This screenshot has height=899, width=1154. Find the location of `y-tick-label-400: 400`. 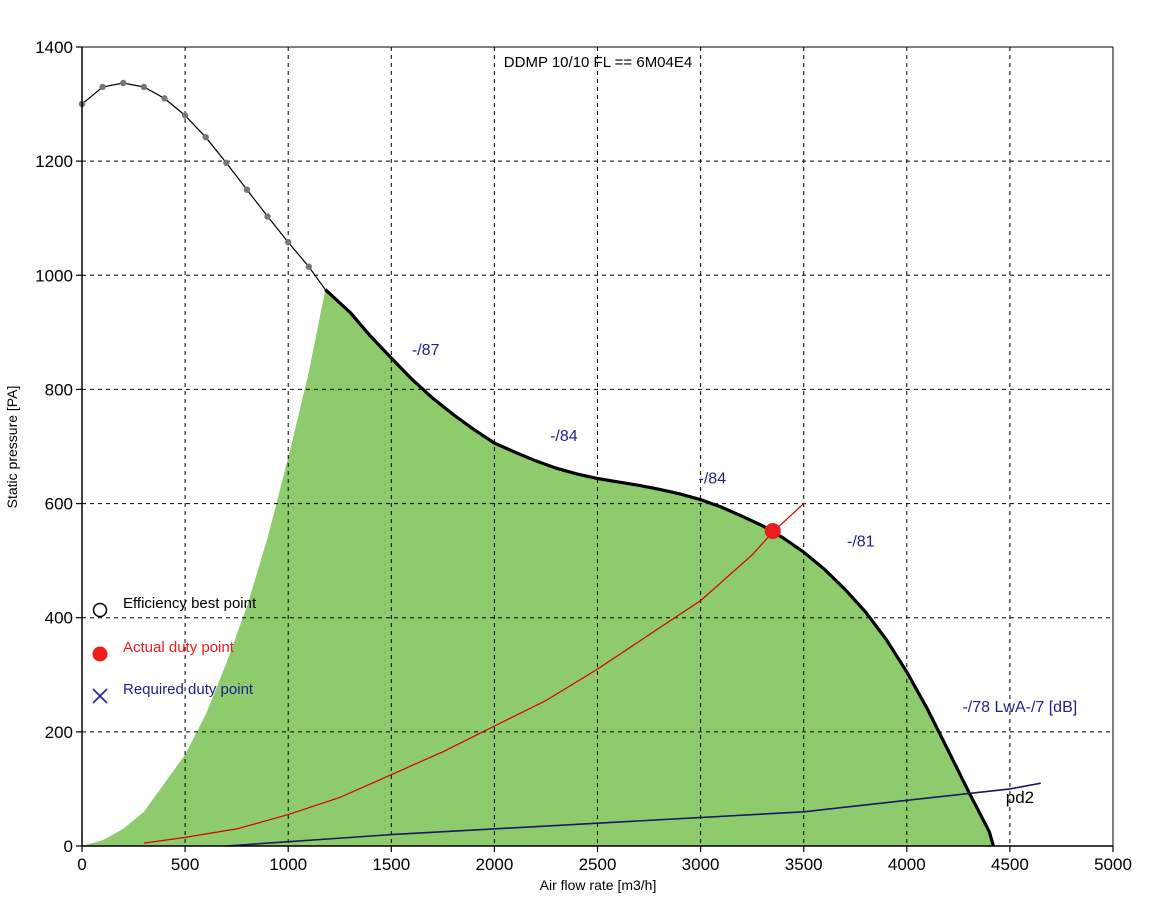

y-tick-label-400: 400 is located at coordinates (59, 618).